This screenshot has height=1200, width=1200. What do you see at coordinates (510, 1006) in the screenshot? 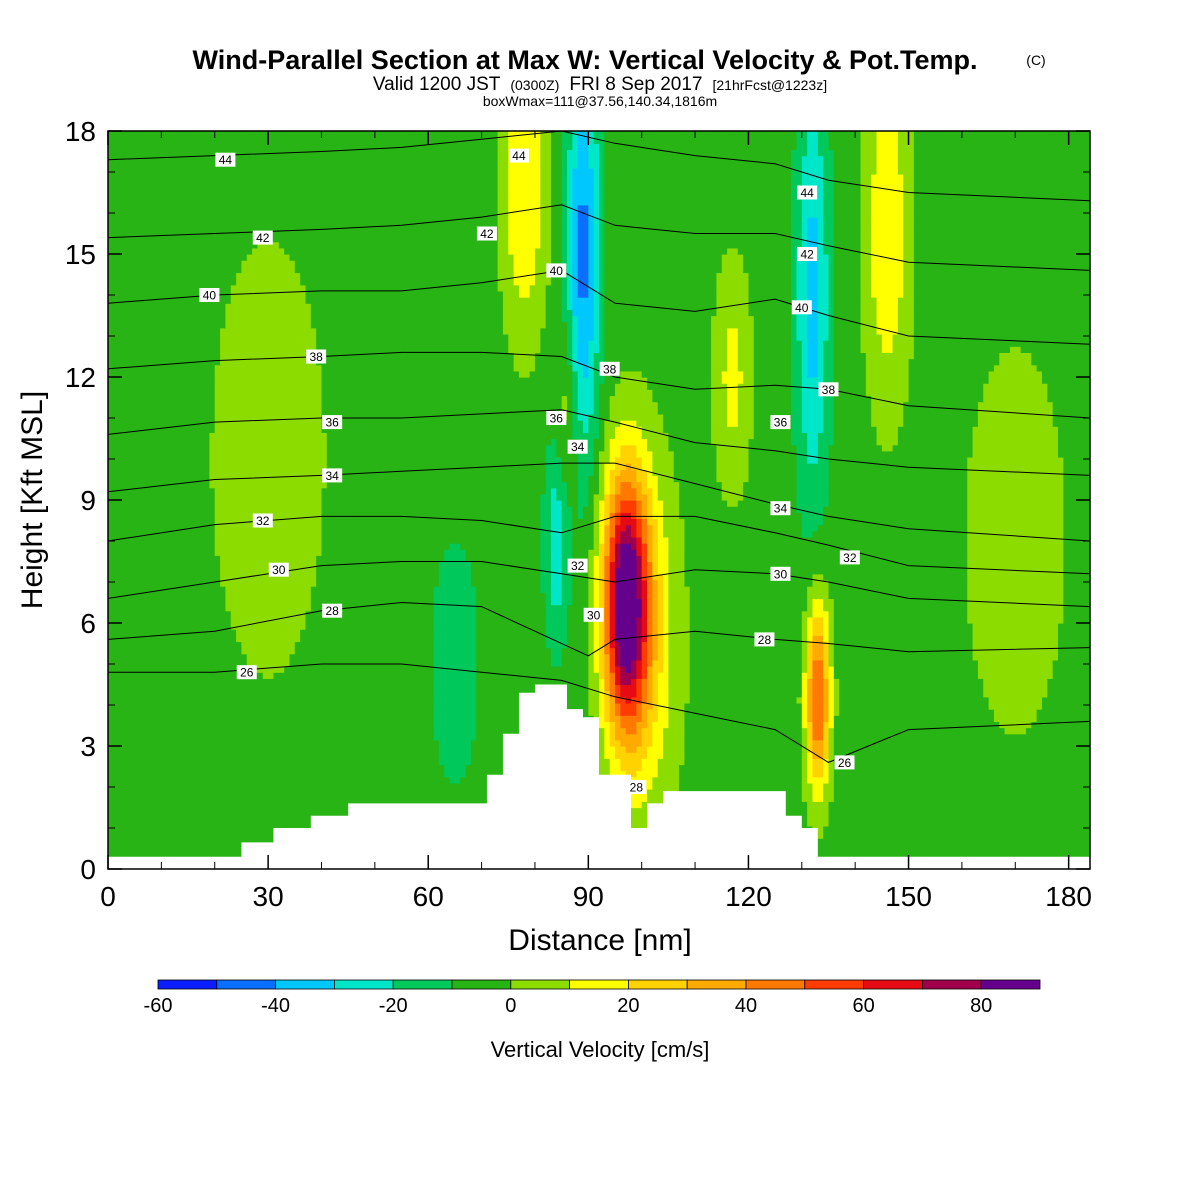
I see `colorbar-label: 0` at bounding box center [510, 1006].